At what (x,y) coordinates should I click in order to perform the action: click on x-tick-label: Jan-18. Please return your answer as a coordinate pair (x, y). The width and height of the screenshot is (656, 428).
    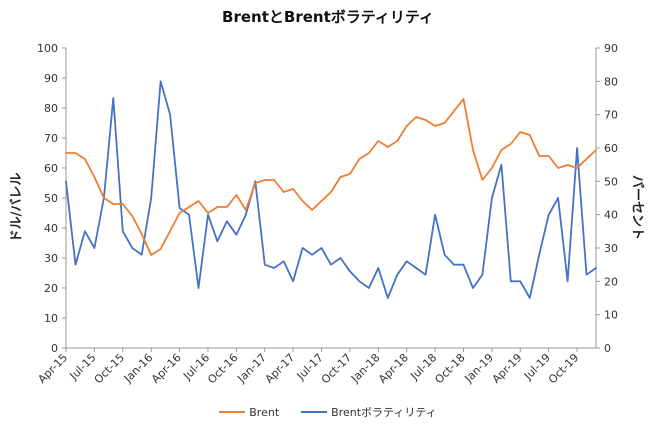
    Looking at the image, I should click on (365, 368).